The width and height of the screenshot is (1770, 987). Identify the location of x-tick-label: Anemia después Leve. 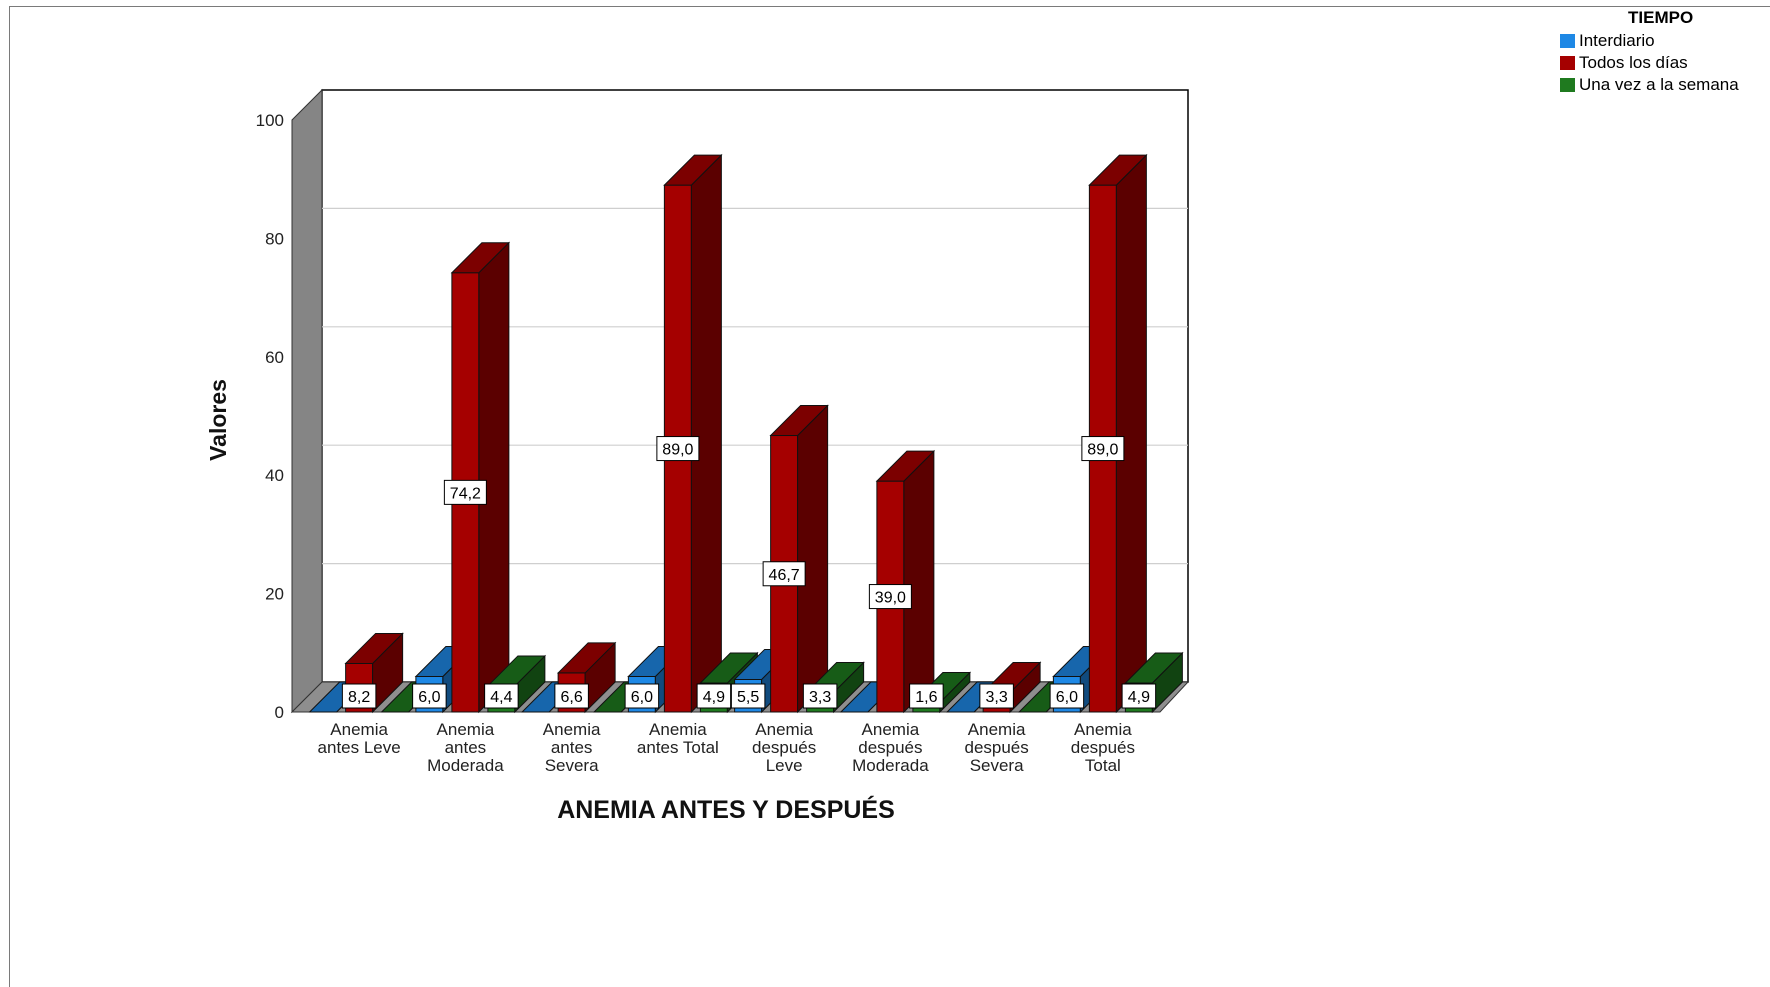
(784, 747).